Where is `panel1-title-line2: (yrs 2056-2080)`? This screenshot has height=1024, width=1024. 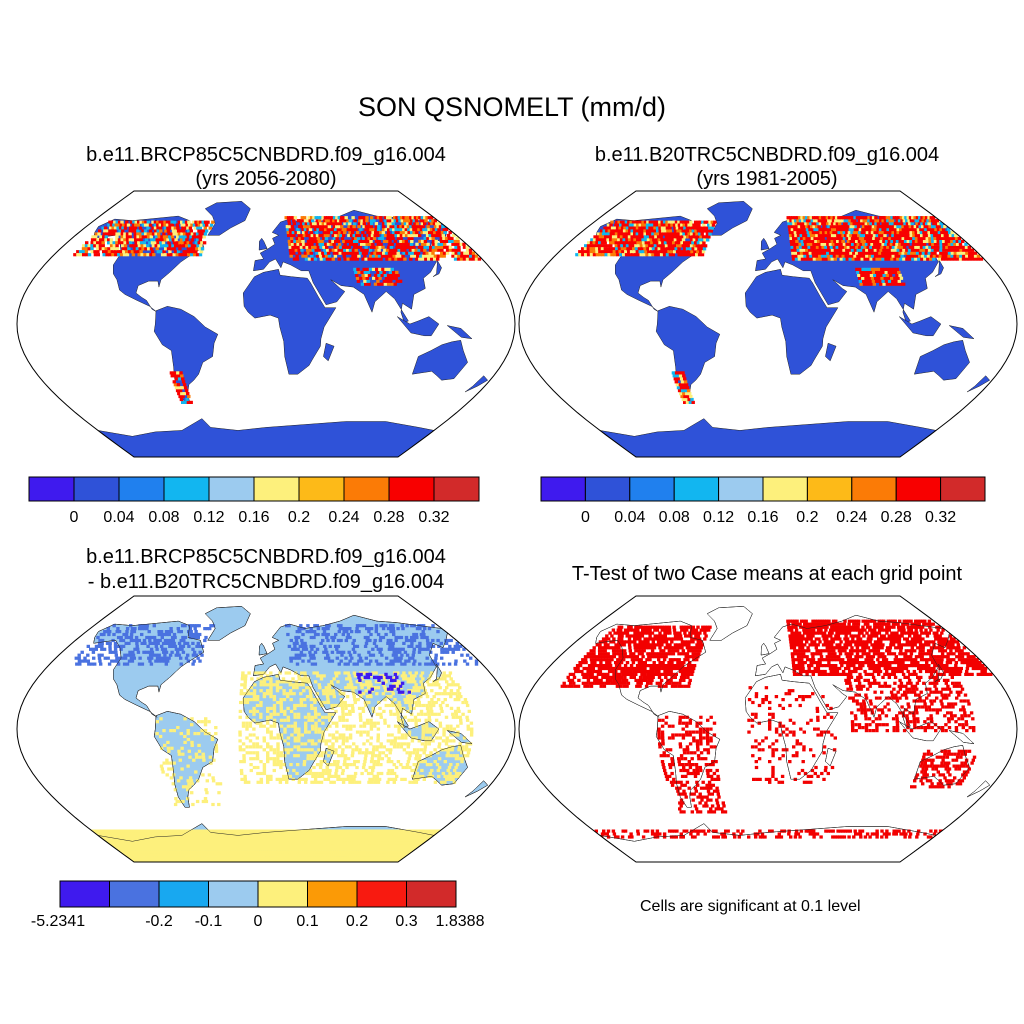
panel1-title-line2: (yrs 2056-2080) is located at coordinates (266, 179).